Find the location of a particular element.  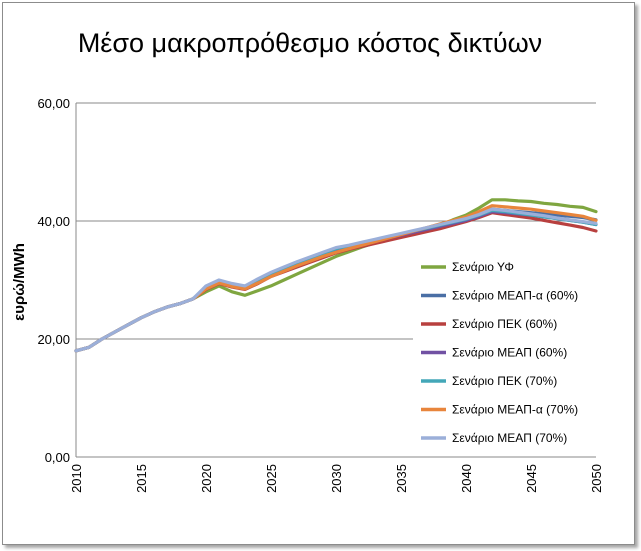

y-tick-label: 60,00 is located at coordinates (53, 103).